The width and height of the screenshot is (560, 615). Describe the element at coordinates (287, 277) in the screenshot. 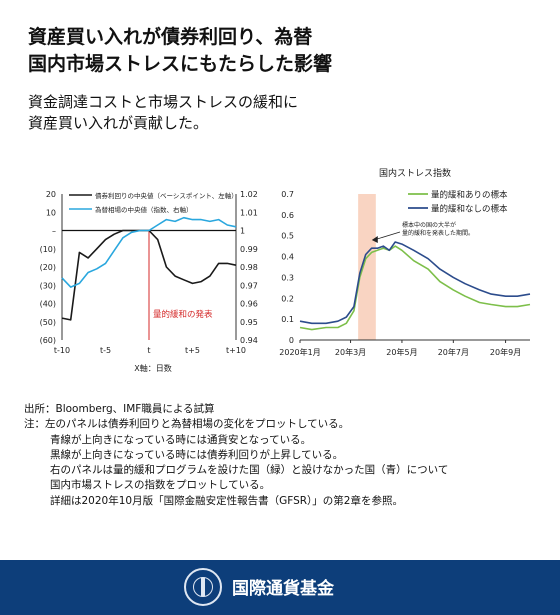

I see `y-tick-label: 0.3` at that location.